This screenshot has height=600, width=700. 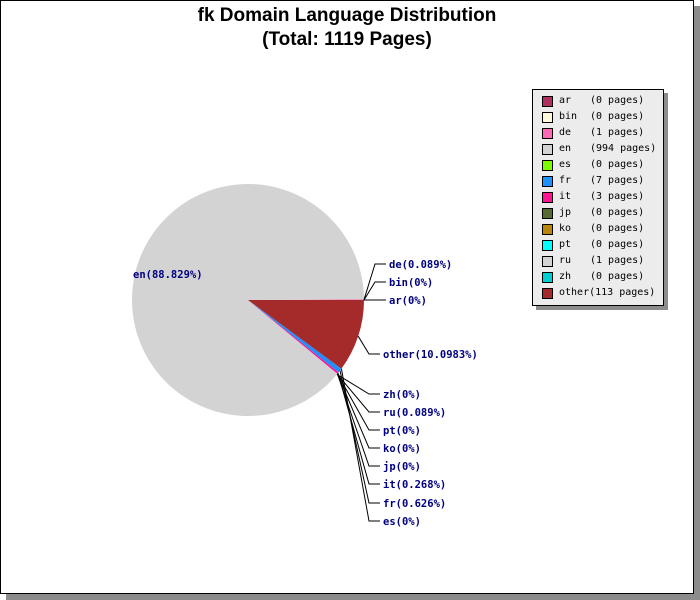 What do you see at coordinates (547, 149) in the screenshot?
I see `legend-swatch-en` at bounding box center [547, 149].